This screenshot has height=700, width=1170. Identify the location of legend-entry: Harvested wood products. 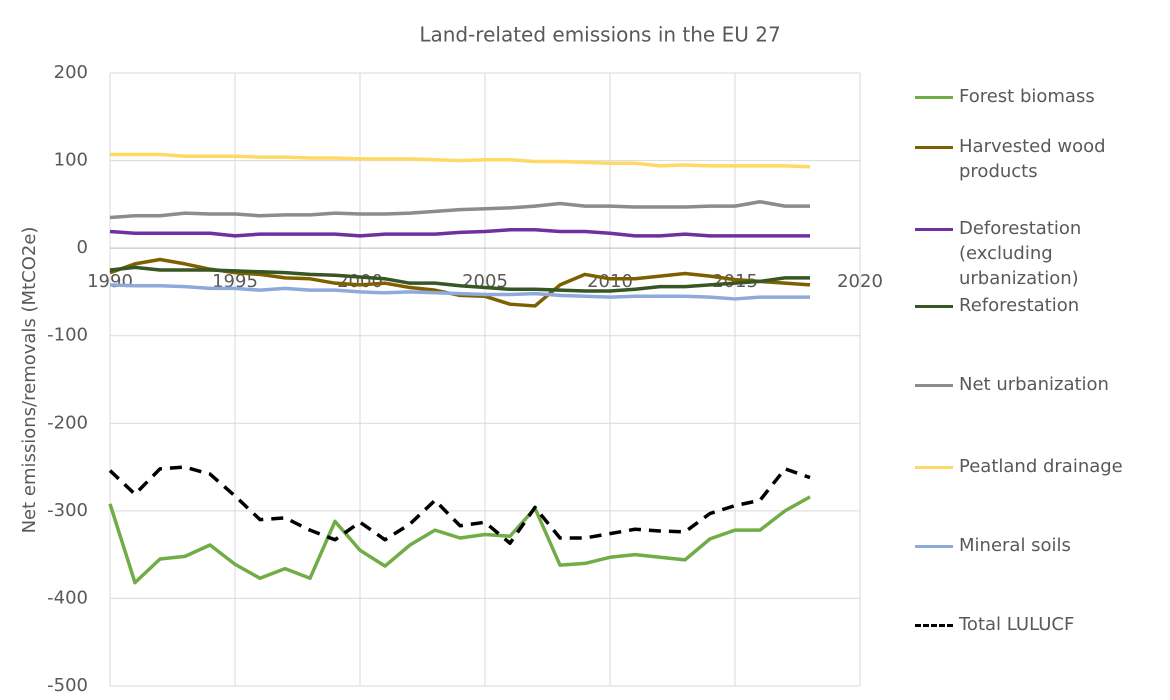
(1040, 159).